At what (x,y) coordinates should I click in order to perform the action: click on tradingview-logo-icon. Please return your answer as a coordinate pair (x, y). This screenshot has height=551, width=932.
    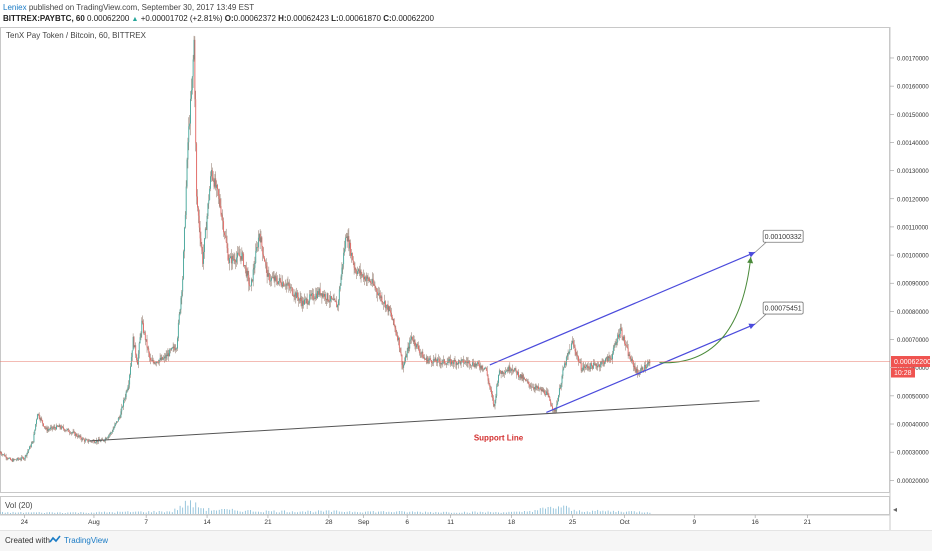
    Looking at the image, I should click on (55, 540).